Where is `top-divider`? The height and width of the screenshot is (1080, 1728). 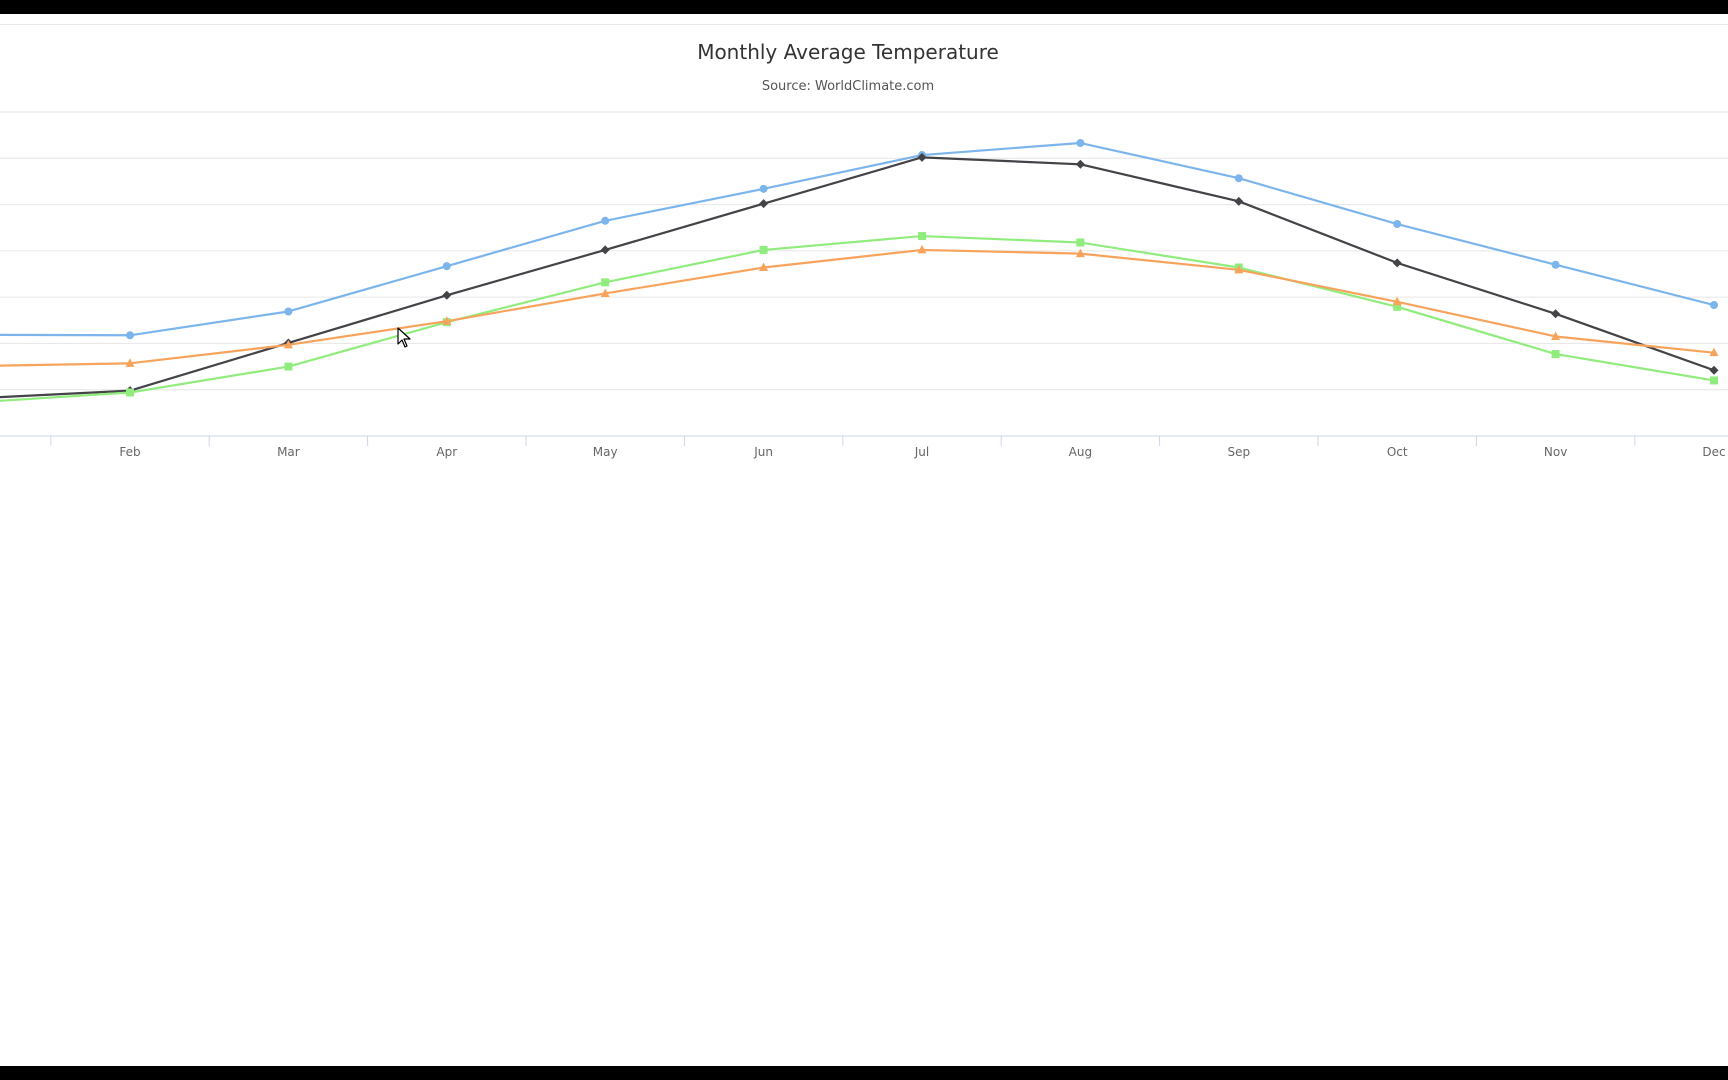
top-divider is located at coordinates (864, 24).